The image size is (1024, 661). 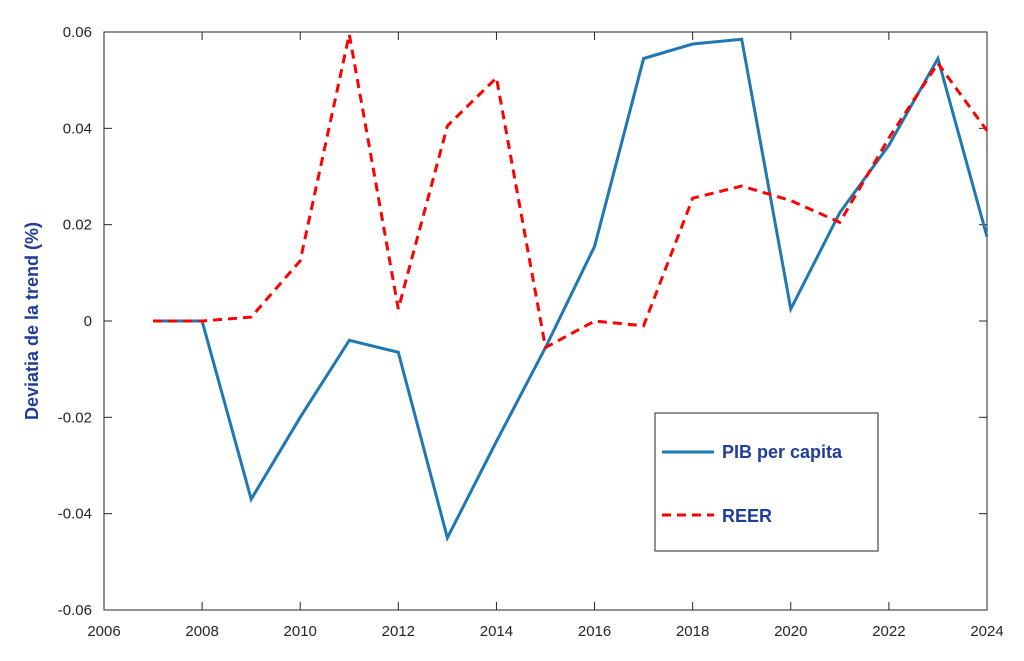 What do you see at coordinates (201, 631) in the screenshot?
I see `x-tick-label: 2008` at bounding box center [201, 631].